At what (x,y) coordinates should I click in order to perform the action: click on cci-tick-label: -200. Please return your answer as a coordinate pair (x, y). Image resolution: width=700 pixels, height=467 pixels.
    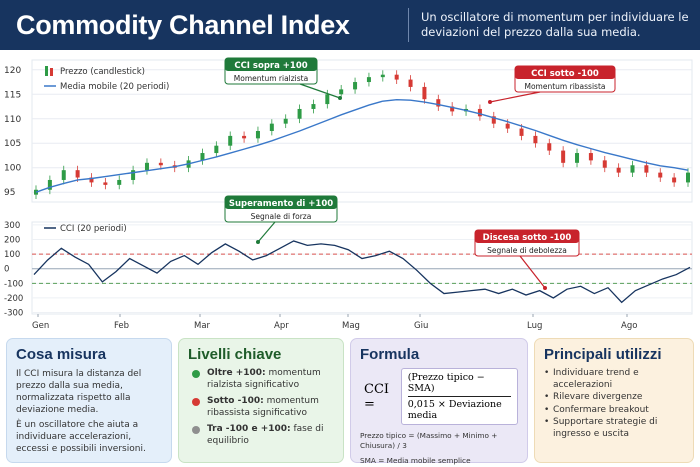
    Looking at the image, I should click on (13, 299).